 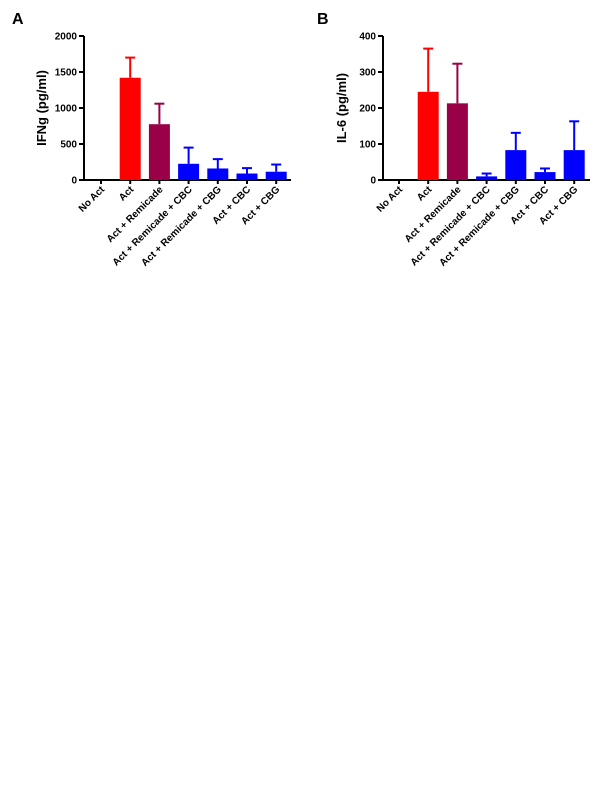 What do you see at coordinates (323, 19) in the screenshot?
I see `panel-b-letter: B` at bounding box center [323, 19].